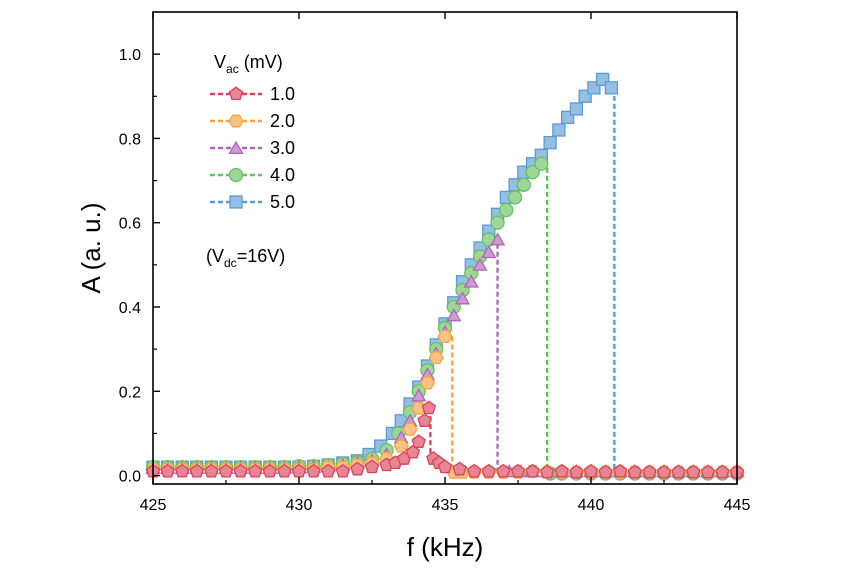 The height and width of the screenshot is (572, 858). Describe the element at coordinates (282, 148) in the screenshot. I see `legend-label: 3.0` at that location.